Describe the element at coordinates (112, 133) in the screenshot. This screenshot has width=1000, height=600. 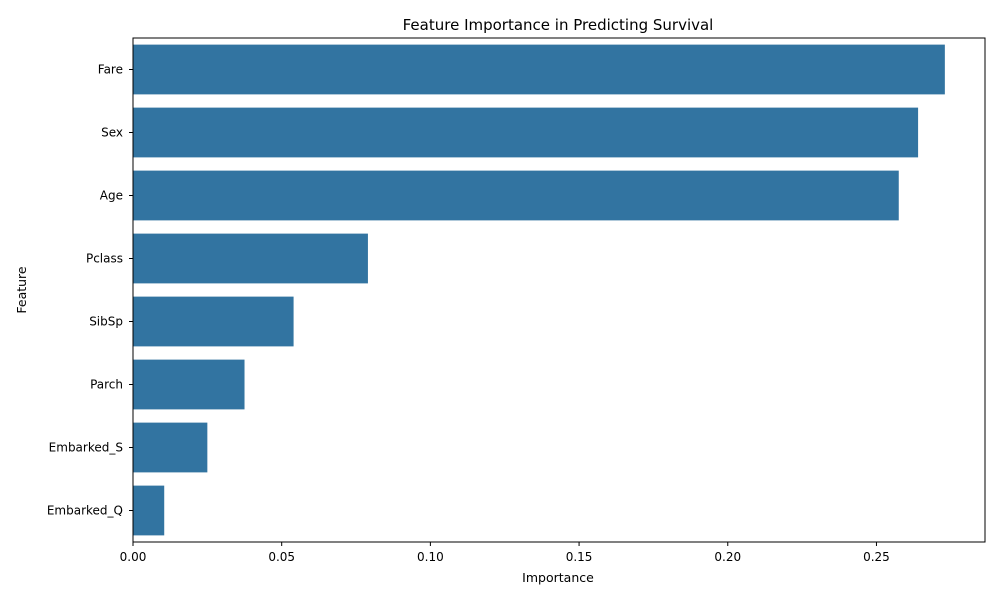
I see `y-tick-label-sex: Sex` at that location.